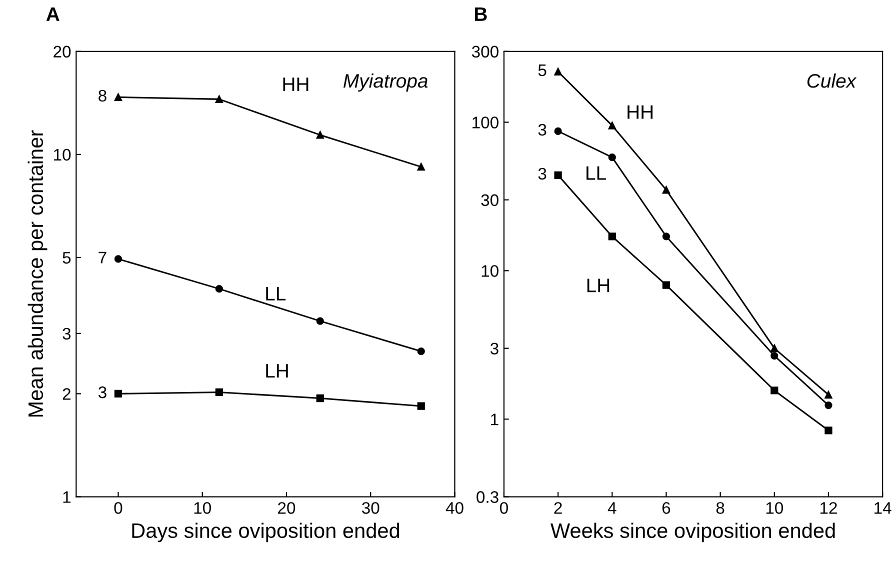 Image resolution: width=896 pixels, height=571 pixels. Describe the element at coordinates (480, 14) in the screenshot. I see `chart-title: B` at that location.